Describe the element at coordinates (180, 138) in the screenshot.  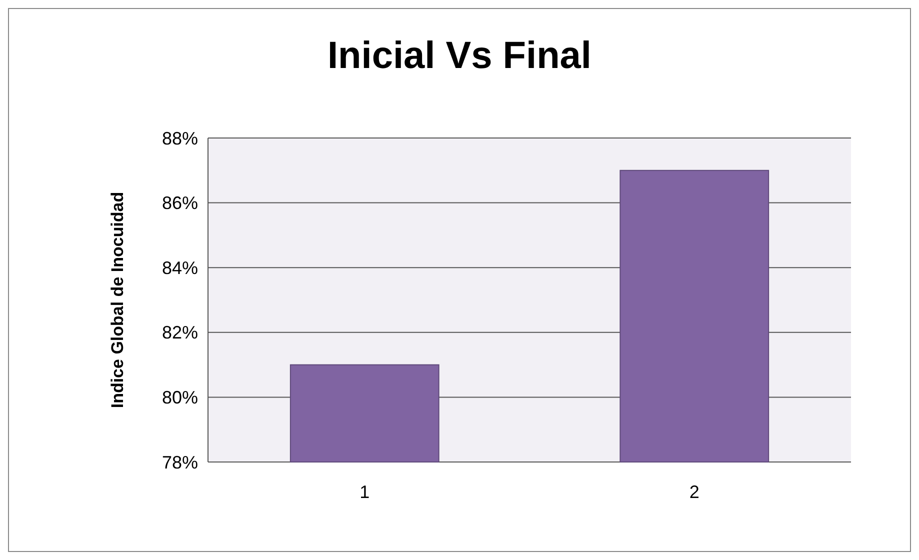
I see `y-tick-label: 88%` at that location.